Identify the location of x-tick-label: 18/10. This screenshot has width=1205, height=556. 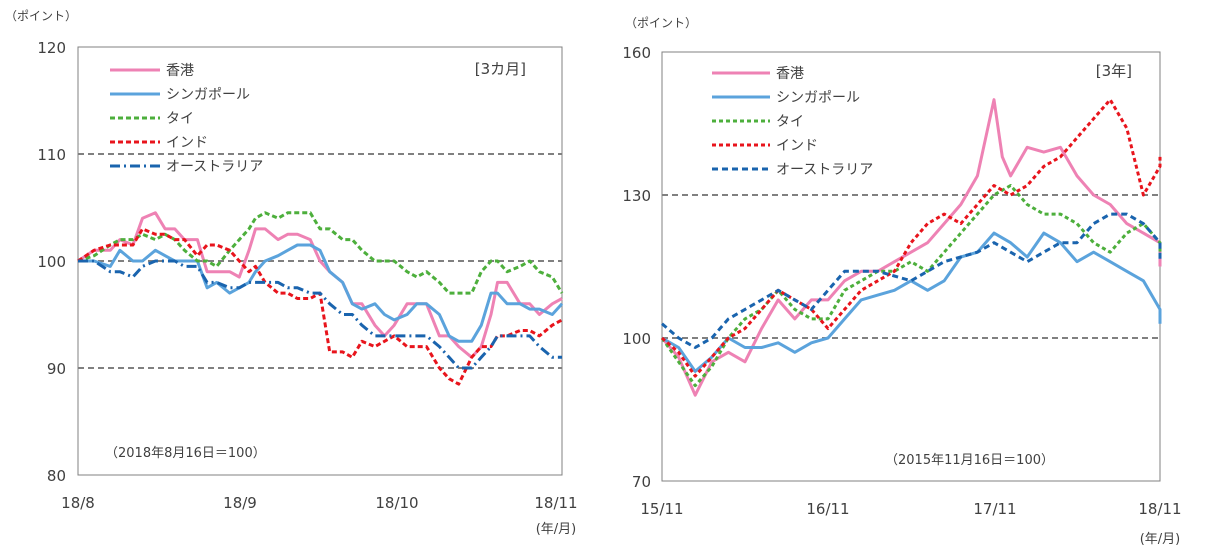
(396, 503).